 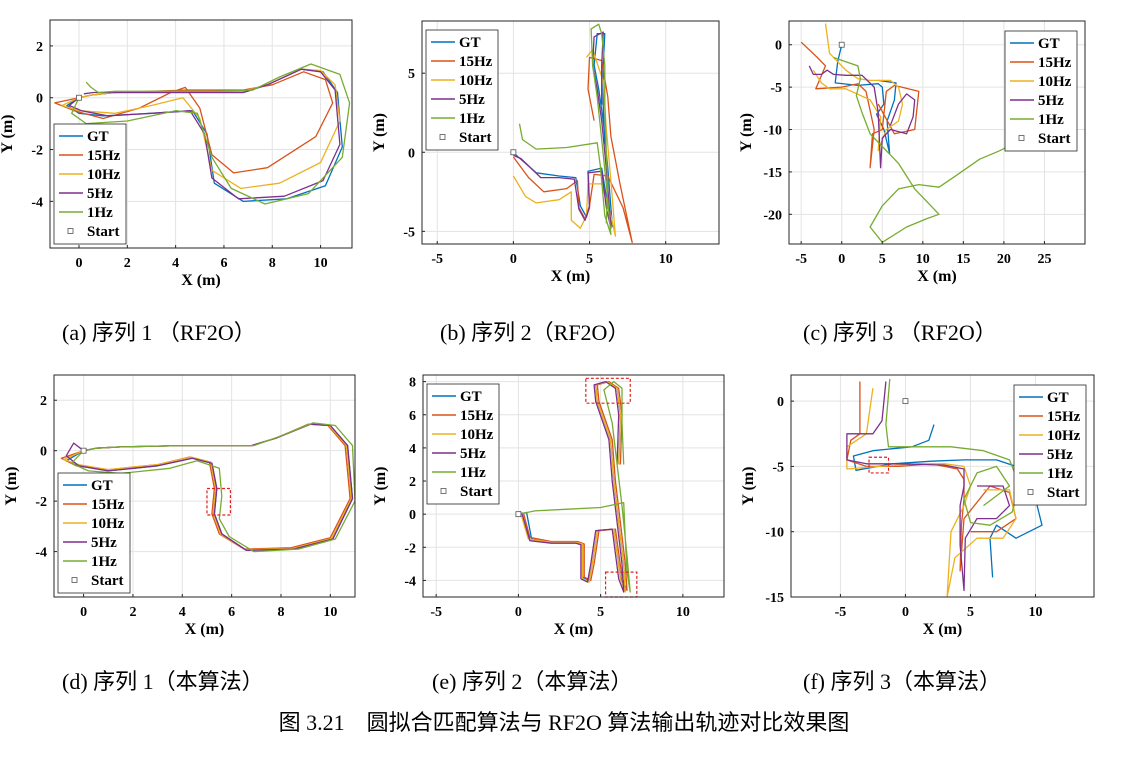 What do you see at coordinates (776, 88) in the screenshot?
I see `y-tick-label: -5` at bounding box center [776, 88].